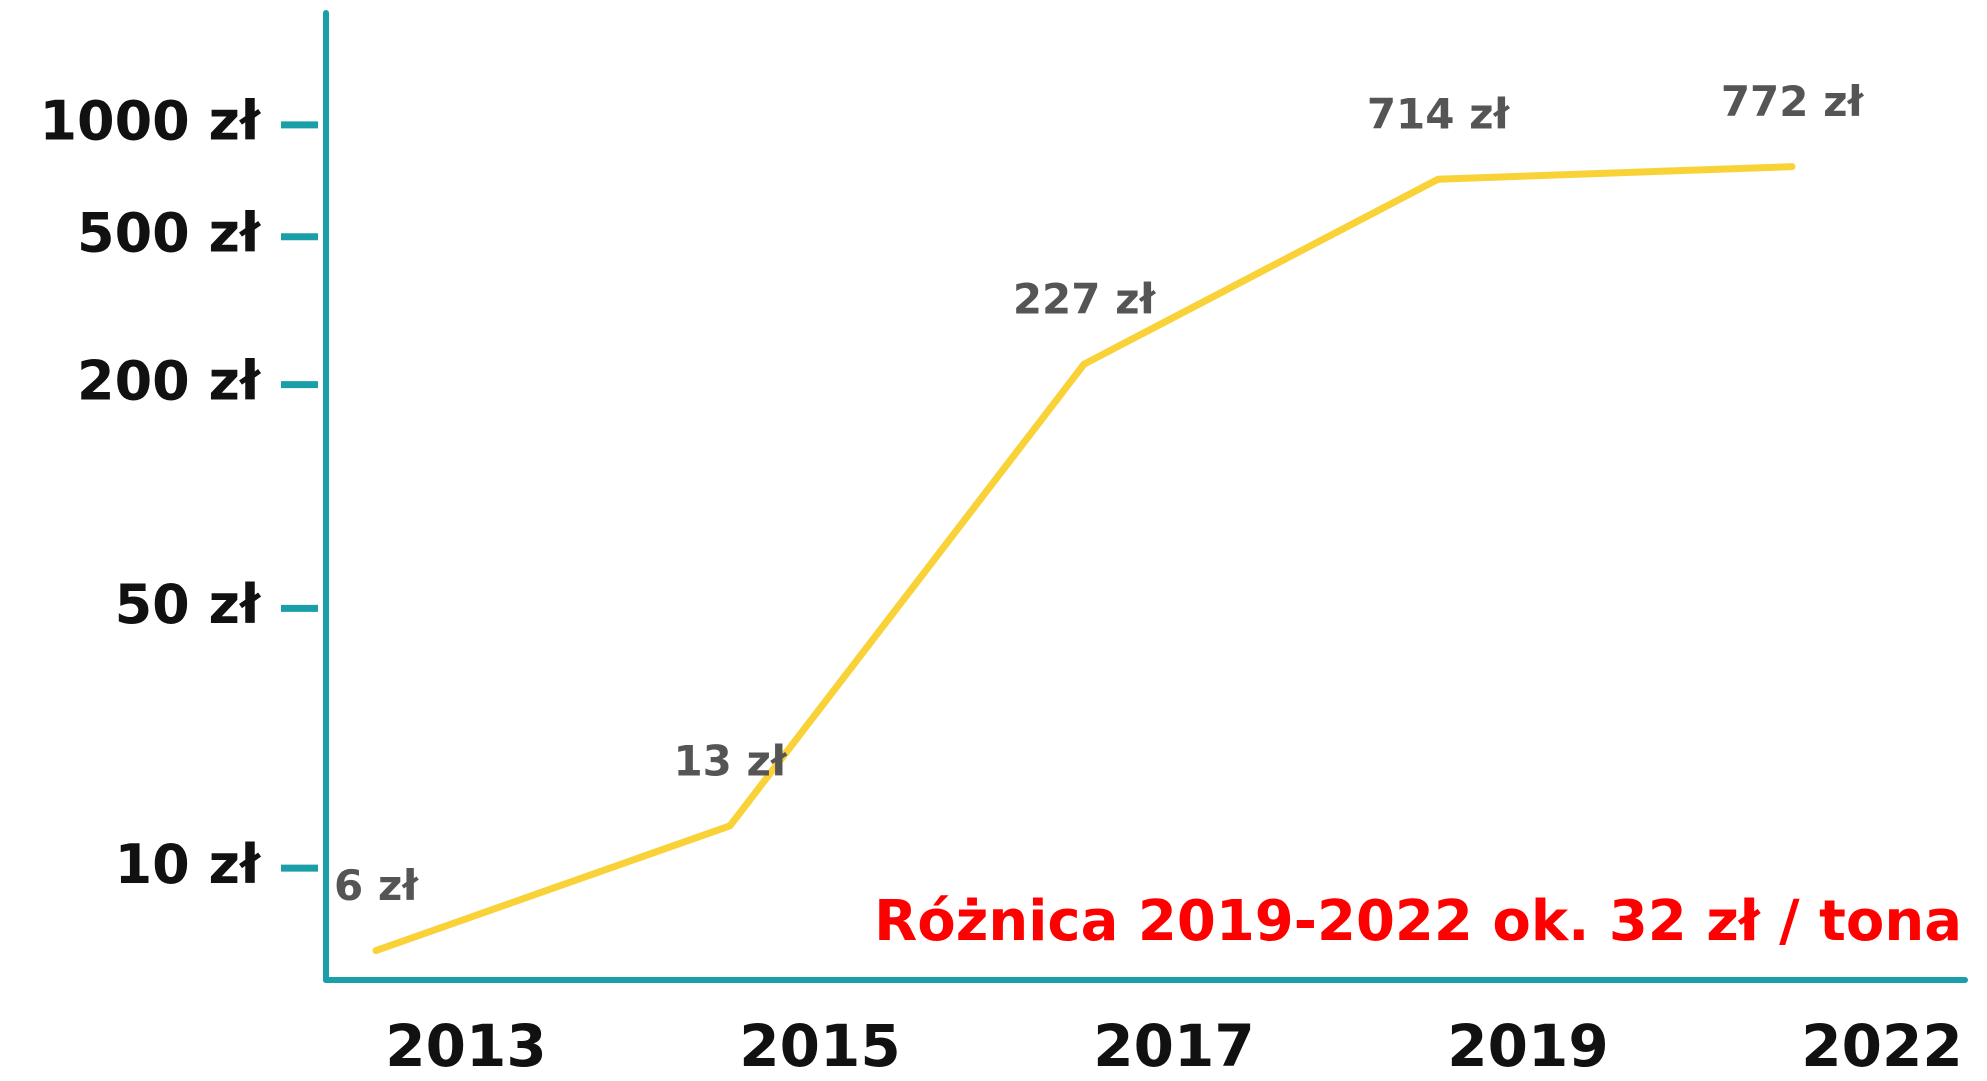 The height and width of the screenshot is (1081, 1987). I want to click on y-tick-label: 500 zł, so click(169, 232).